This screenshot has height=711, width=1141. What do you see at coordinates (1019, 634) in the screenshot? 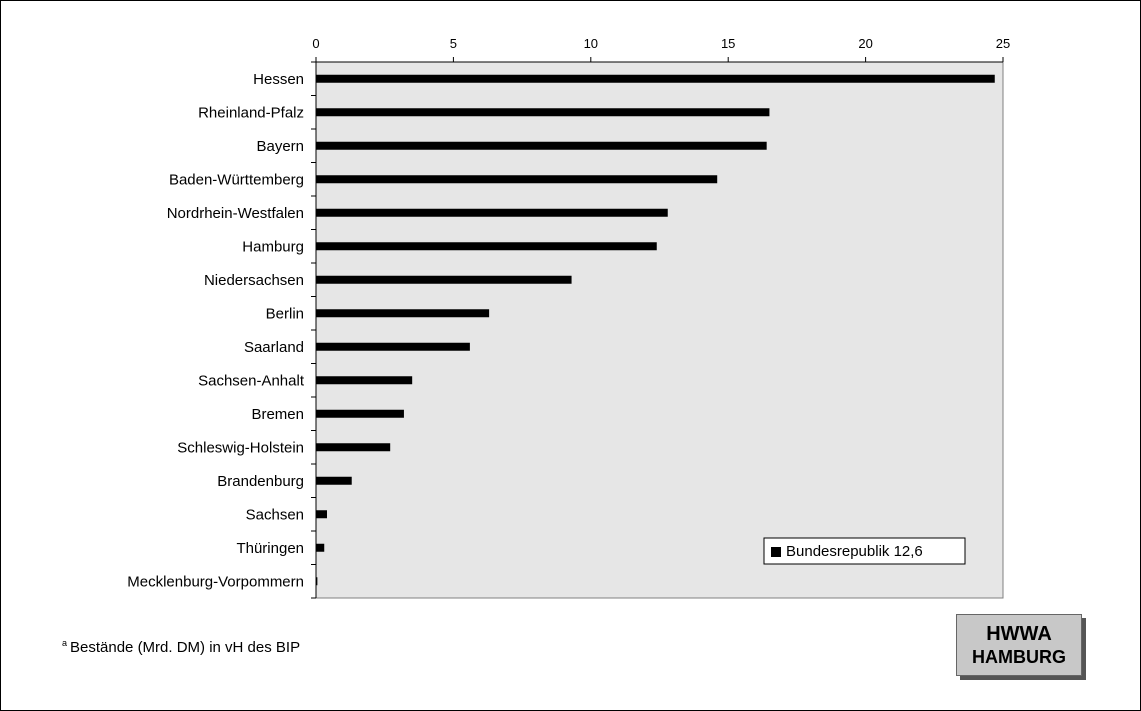
I see `logo-line-1: HWWA` at bounding box center [1019, 634].